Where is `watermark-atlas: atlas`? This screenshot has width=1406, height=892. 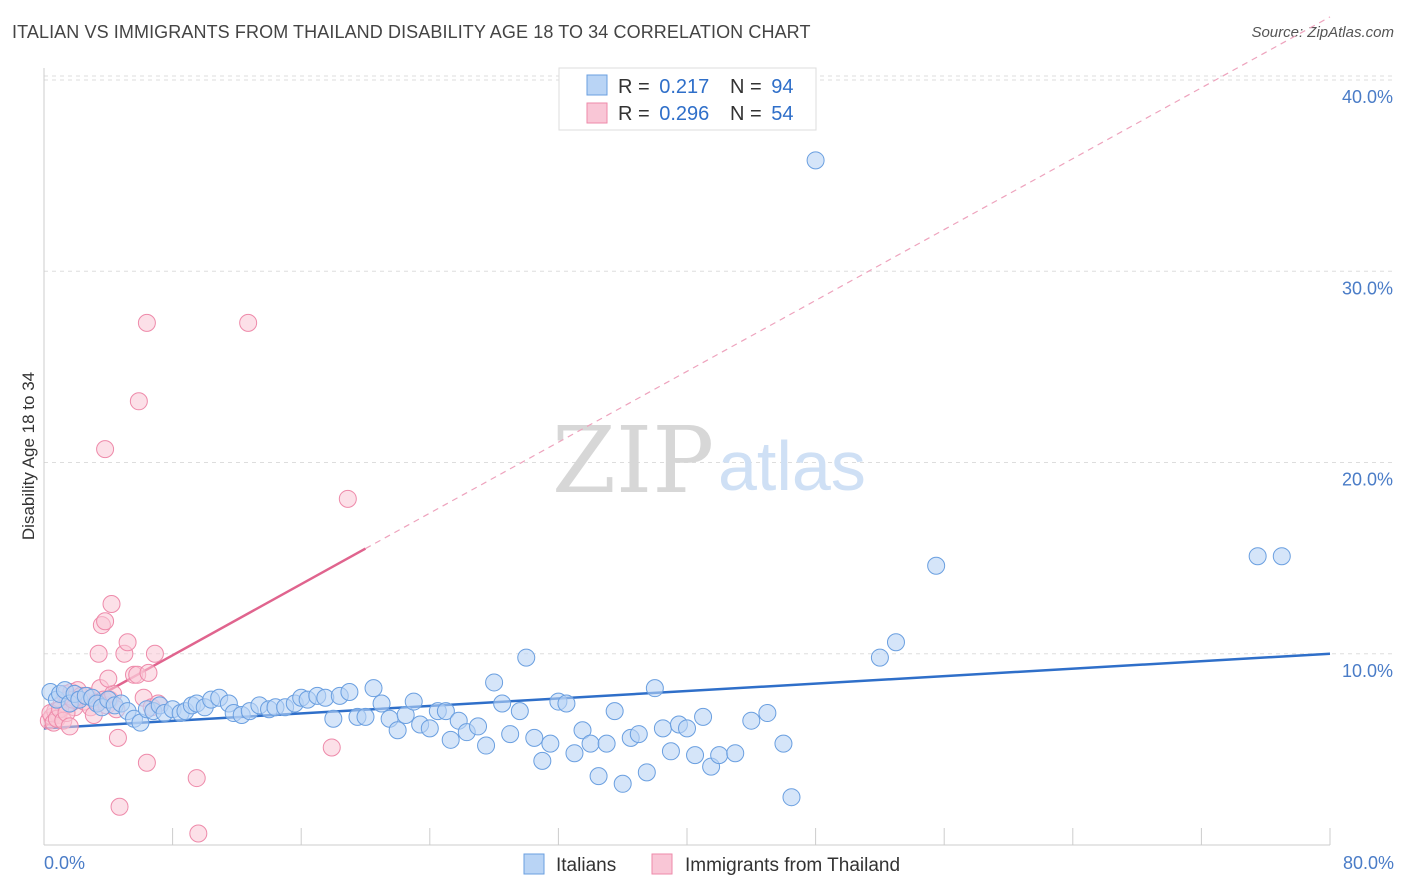 watermark-atlas: atlas is located at coordinates (792, 466).